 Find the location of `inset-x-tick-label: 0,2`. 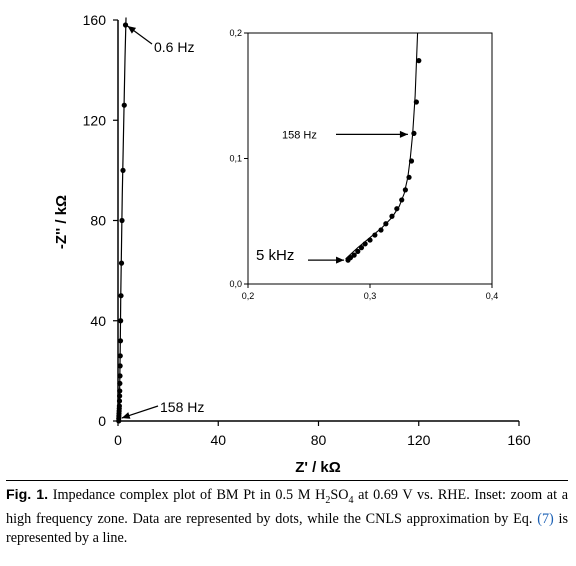

inset-x-tick-label: 0,2 is located at coordinates (248, 296).